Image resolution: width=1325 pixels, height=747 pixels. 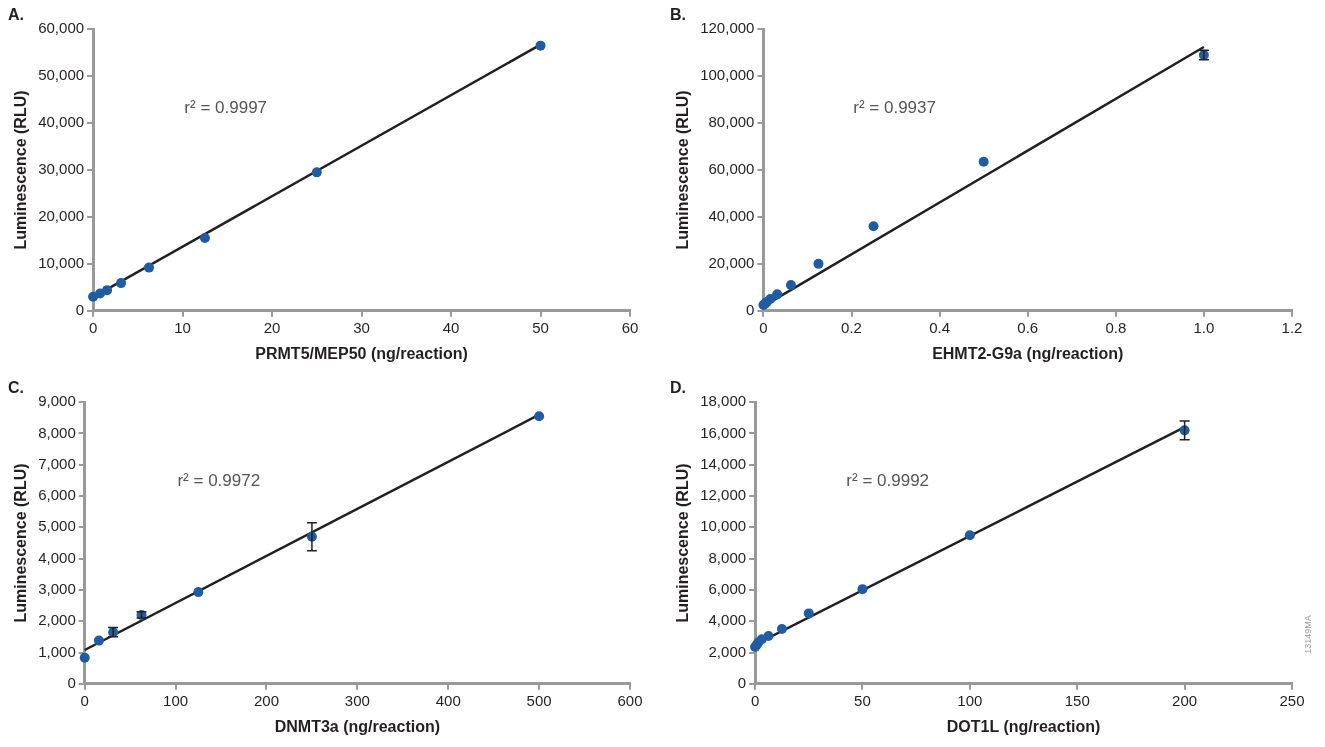 I want to click on x-tick-label: 20, so click(x=272, y=327).